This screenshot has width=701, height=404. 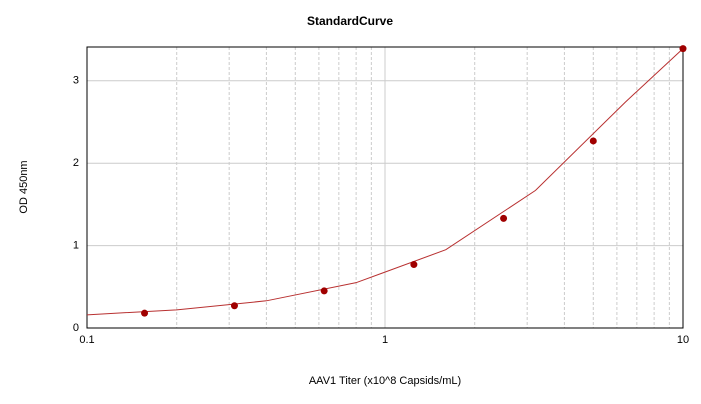 I want to click on y-tick-label: 2, so click(x=76, y=163).